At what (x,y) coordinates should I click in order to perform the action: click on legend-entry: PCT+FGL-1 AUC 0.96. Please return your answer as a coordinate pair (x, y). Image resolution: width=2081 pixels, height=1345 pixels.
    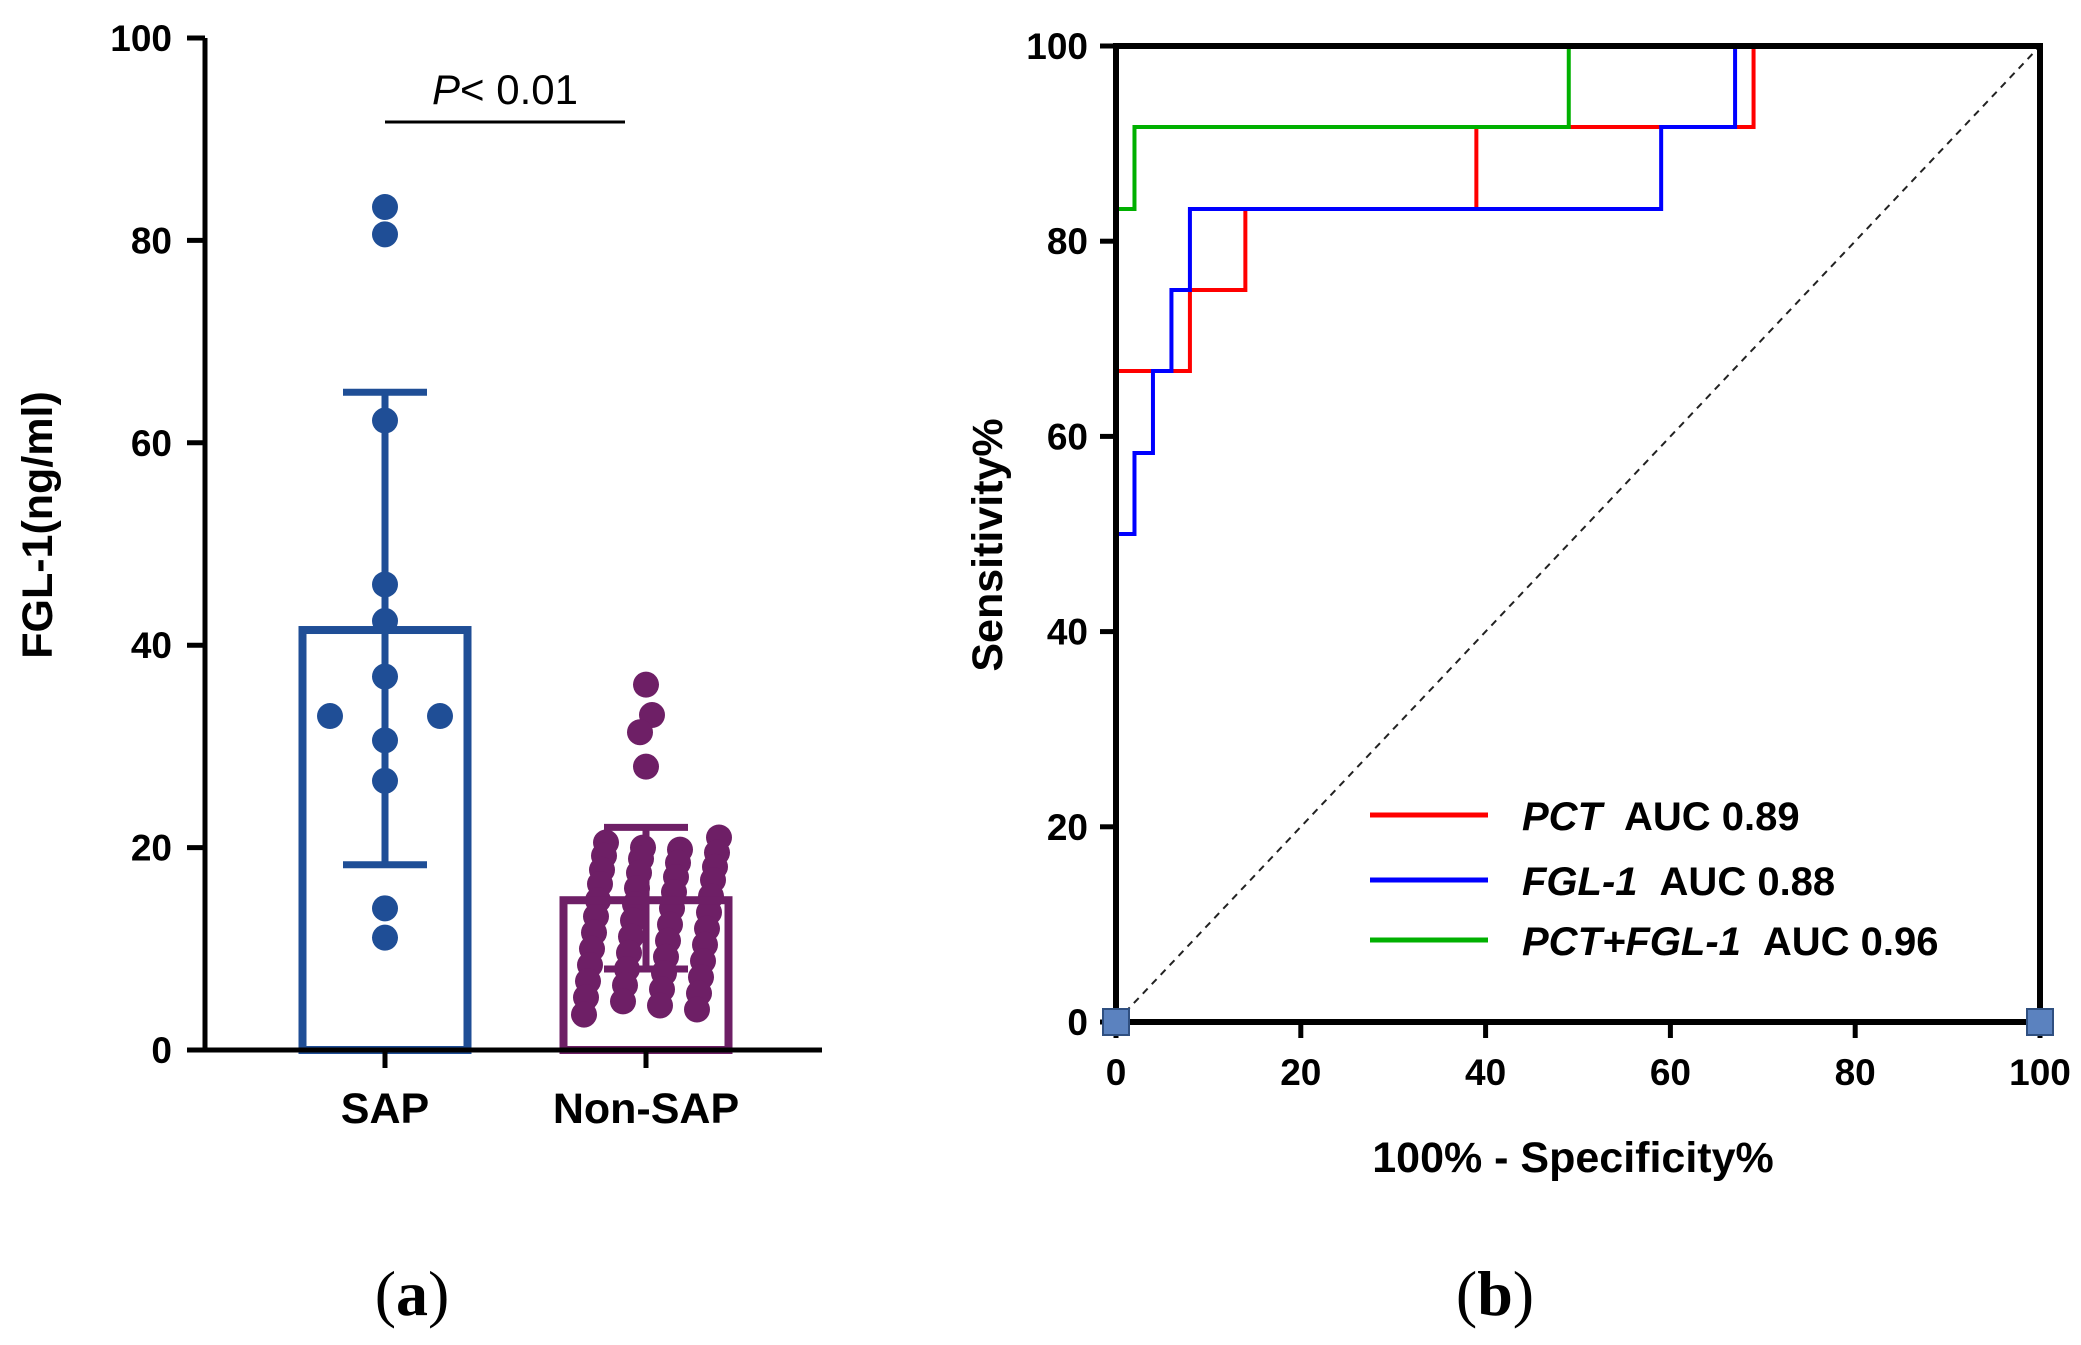
    Looking at the image, I should click on (1730, 942).